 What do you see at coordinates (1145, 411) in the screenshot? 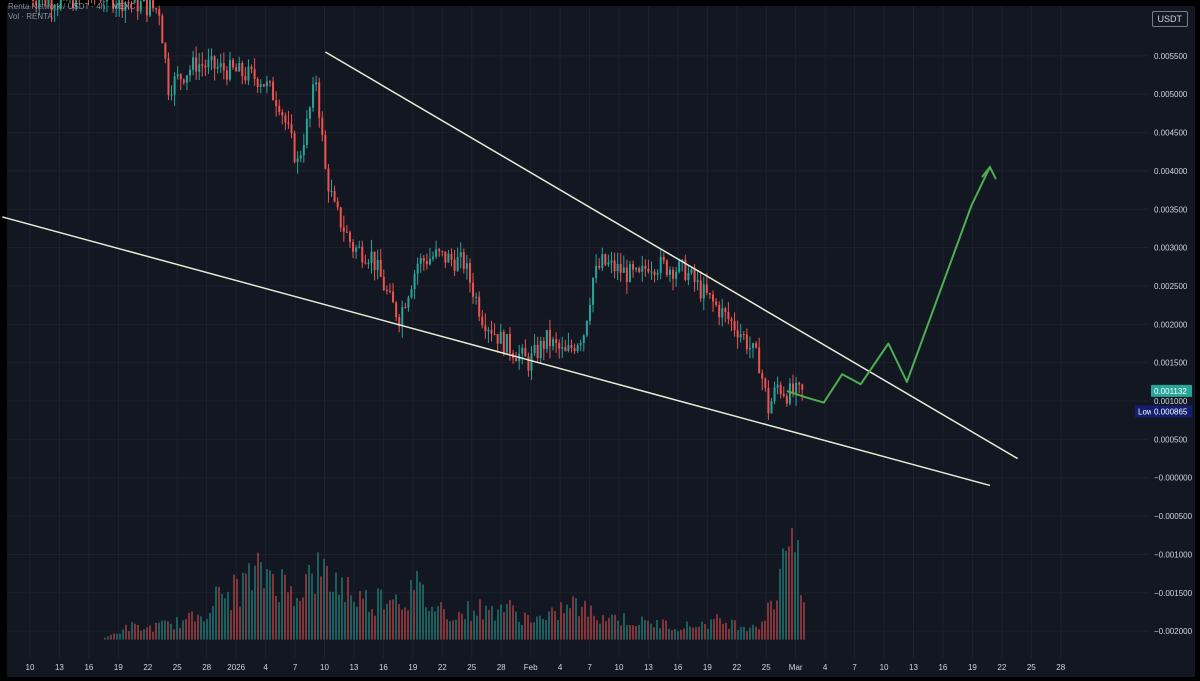
I see `low-tag-text: Low` at bounding box center [1145, 411].